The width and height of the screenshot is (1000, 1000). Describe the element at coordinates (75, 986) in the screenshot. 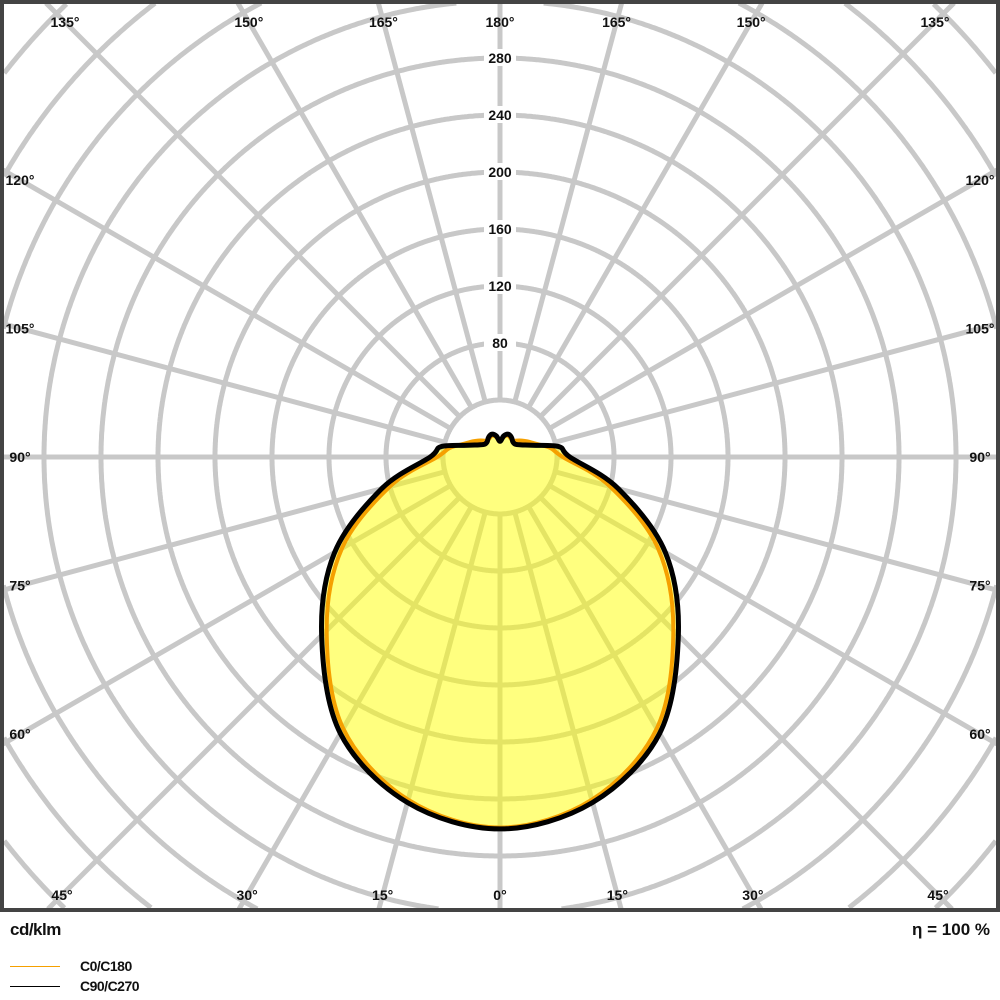

I see `legend-item-c90: C90/C270` at that location.